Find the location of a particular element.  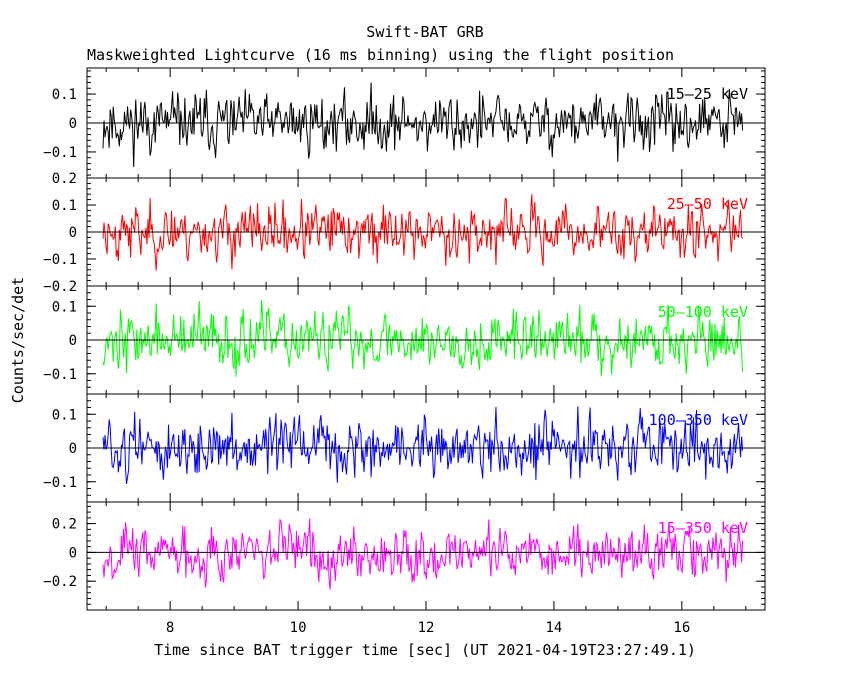

x-tick-label: 10 is located at coordinates (298, 628).